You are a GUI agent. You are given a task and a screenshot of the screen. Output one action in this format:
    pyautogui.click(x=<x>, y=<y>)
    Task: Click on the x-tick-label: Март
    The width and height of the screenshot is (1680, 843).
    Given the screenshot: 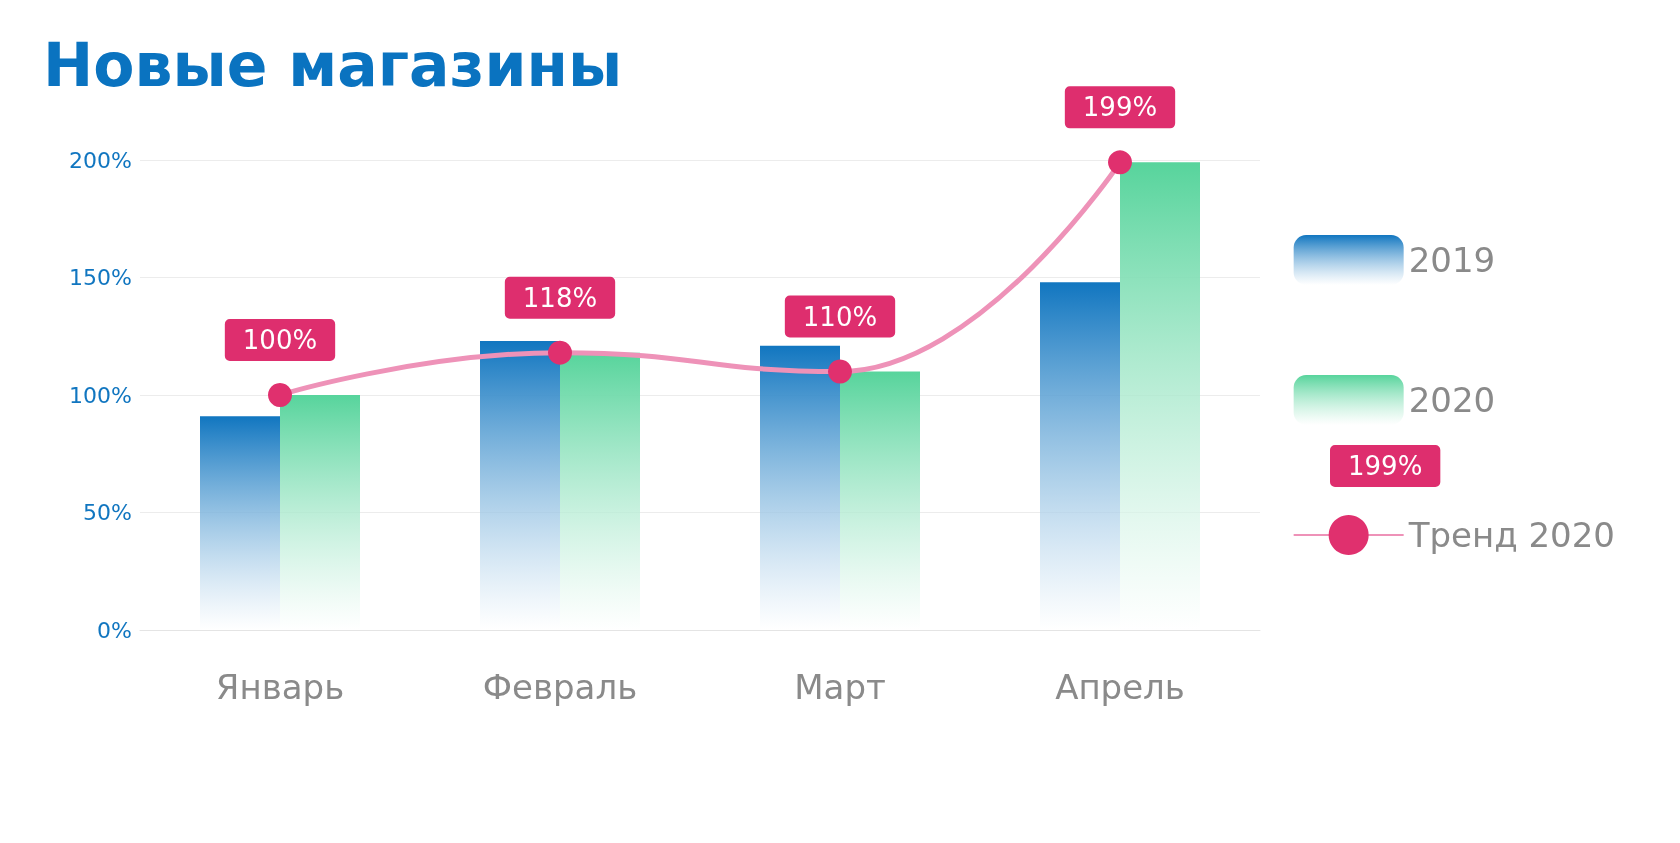 What is the action you would take?
    pyautogui.click(x=840, y=687)
    